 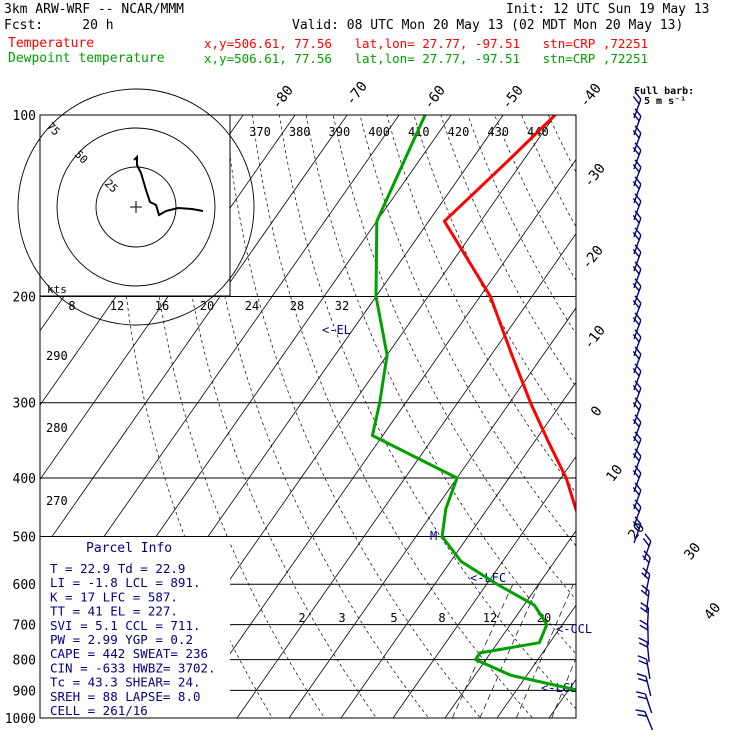 I want to click on isotherm-label: -30, so click(x=595, y=176).